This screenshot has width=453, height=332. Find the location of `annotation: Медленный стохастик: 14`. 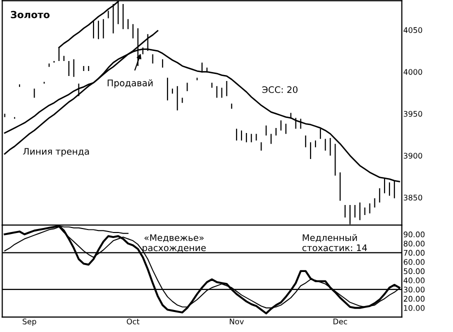

annotation: Медленный стохастик: 14 is located at coordinates (334, 243).